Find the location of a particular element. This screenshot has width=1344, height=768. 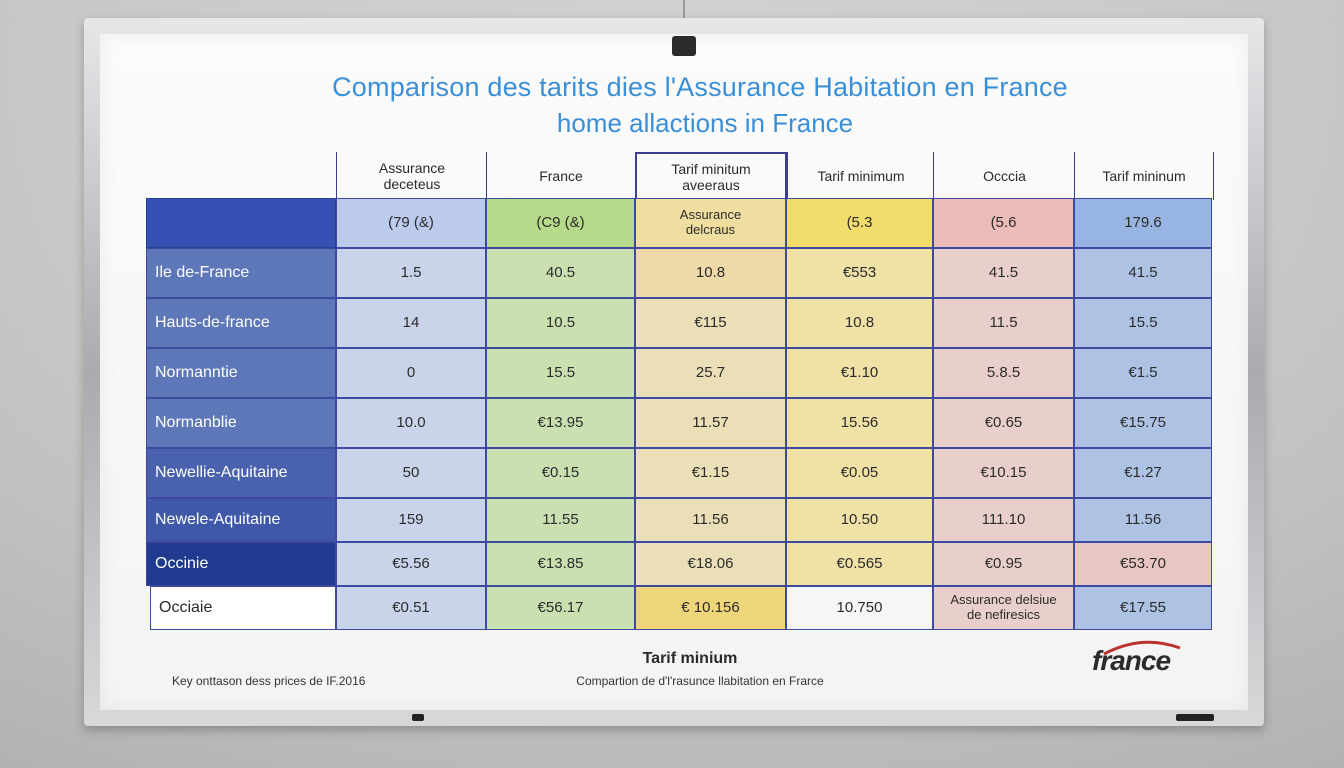

top-row-cell: (C9 (&) is located at coordinates (560, 223).